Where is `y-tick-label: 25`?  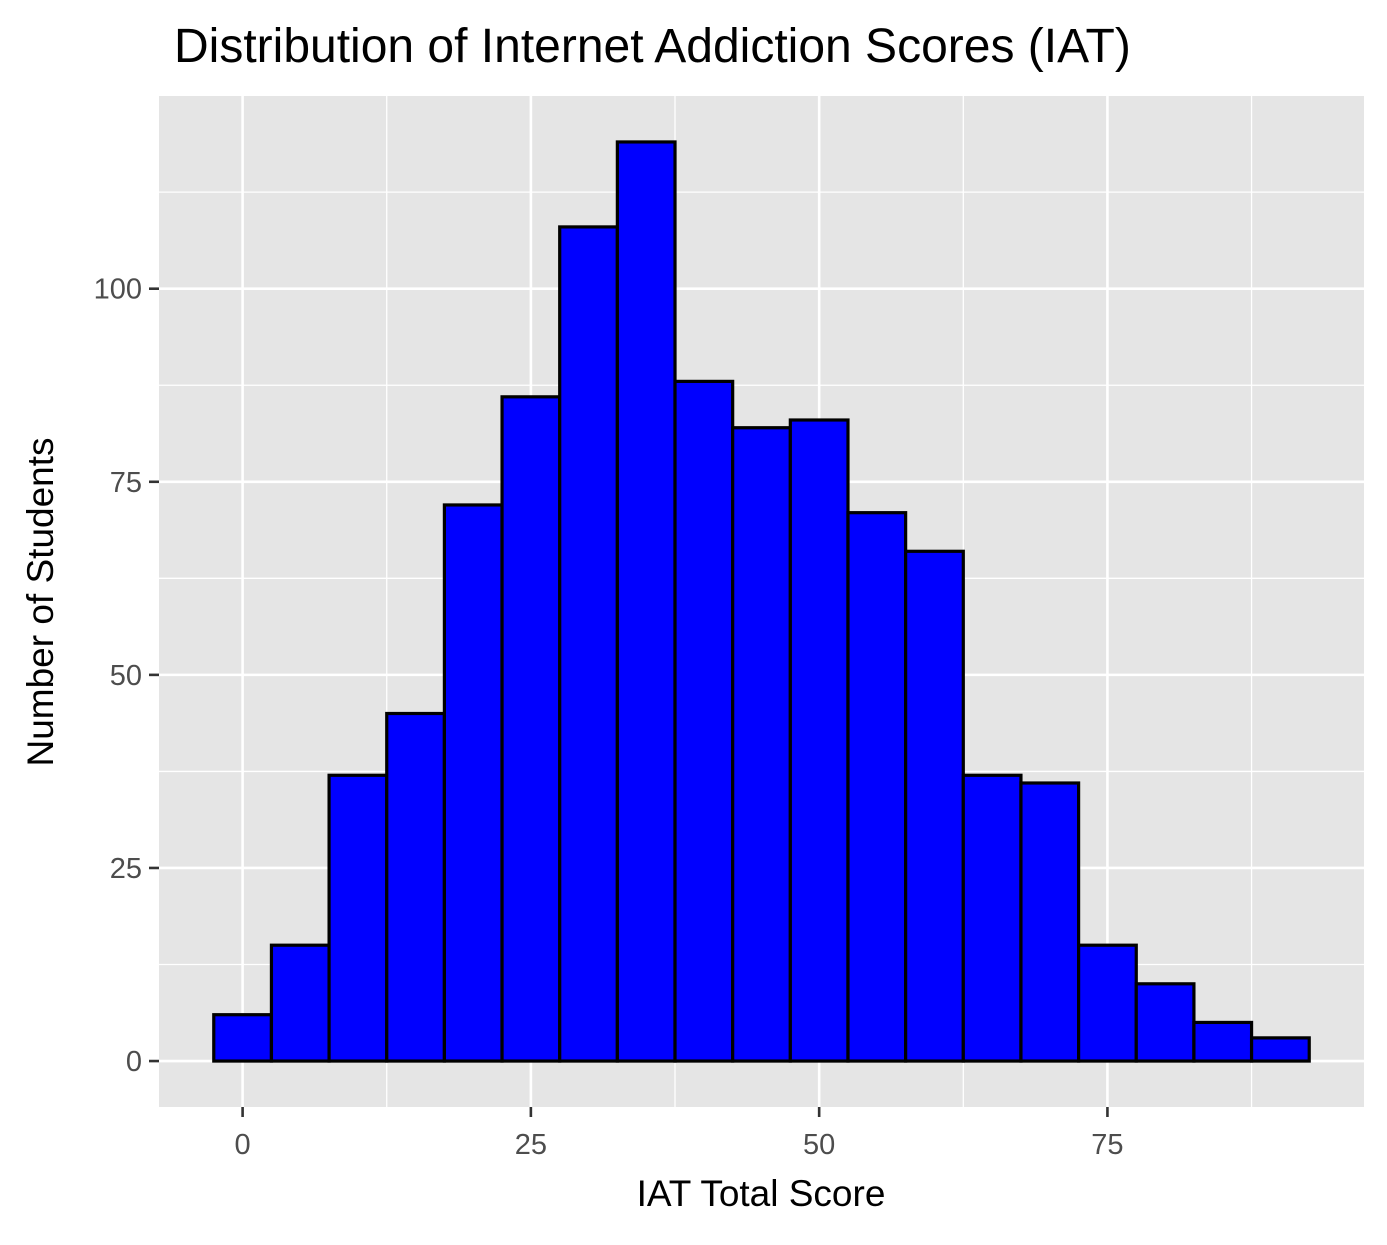 y-tick-label: 25 is located at coordinates (126, 869).